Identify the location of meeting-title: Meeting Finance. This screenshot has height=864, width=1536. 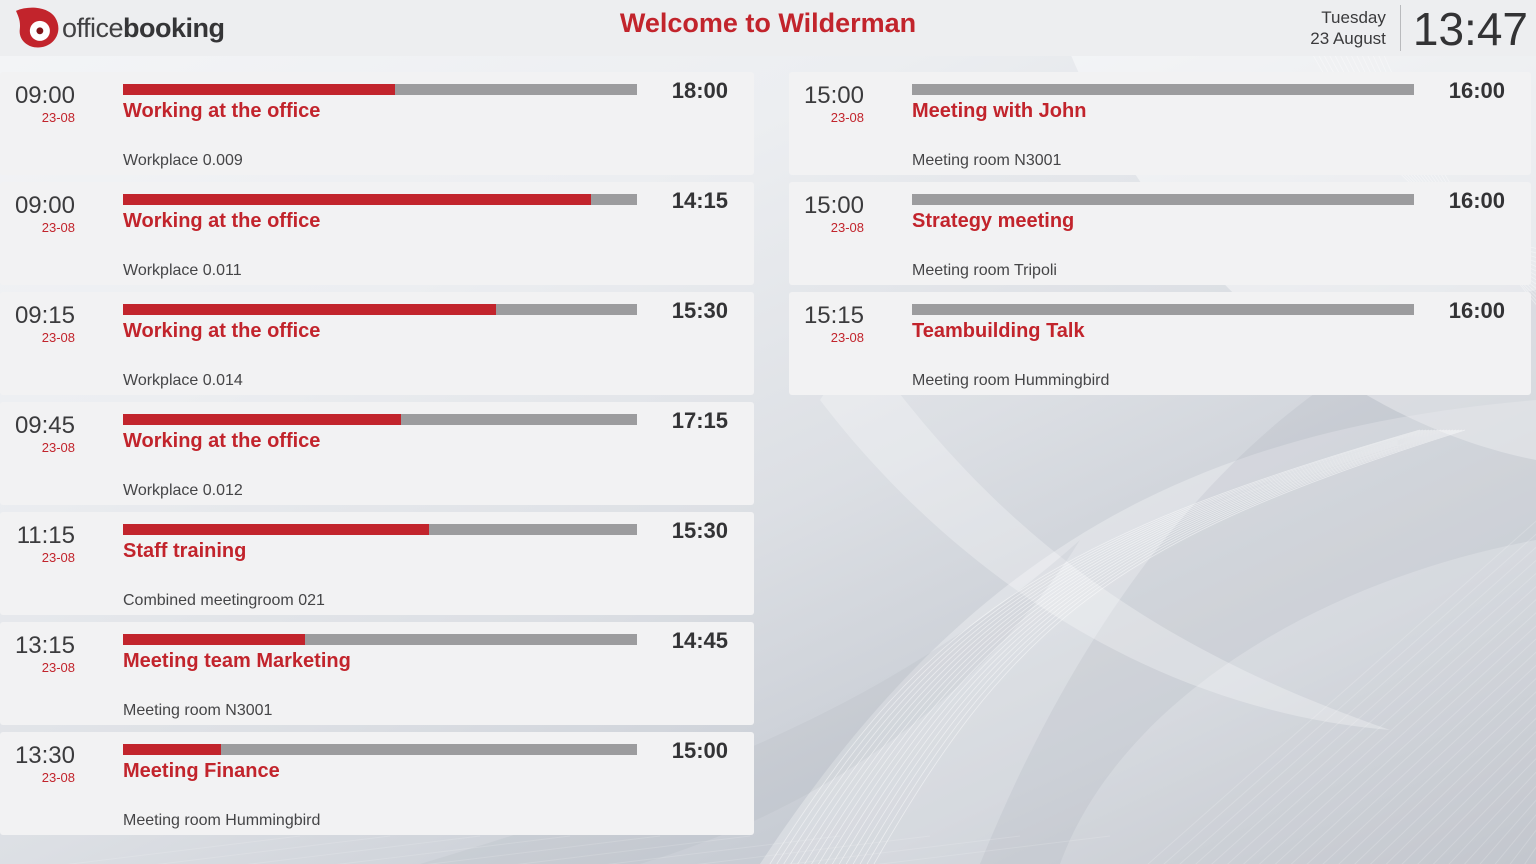
(201, 771).